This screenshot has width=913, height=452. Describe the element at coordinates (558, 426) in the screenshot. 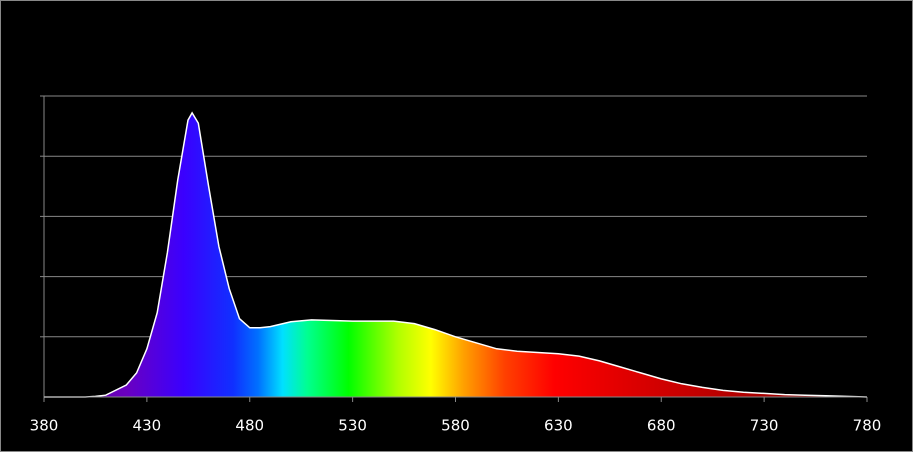

I see `x-tick-label: 630` at that location.